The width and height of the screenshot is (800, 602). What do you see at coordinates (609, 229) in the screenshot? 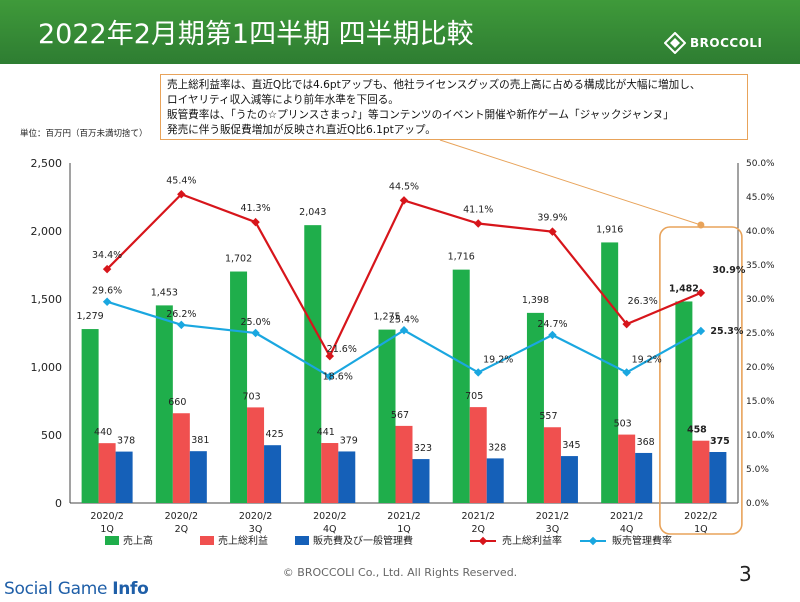
I see `bar-value-label: 1,916` at bounding box center [609, 229].